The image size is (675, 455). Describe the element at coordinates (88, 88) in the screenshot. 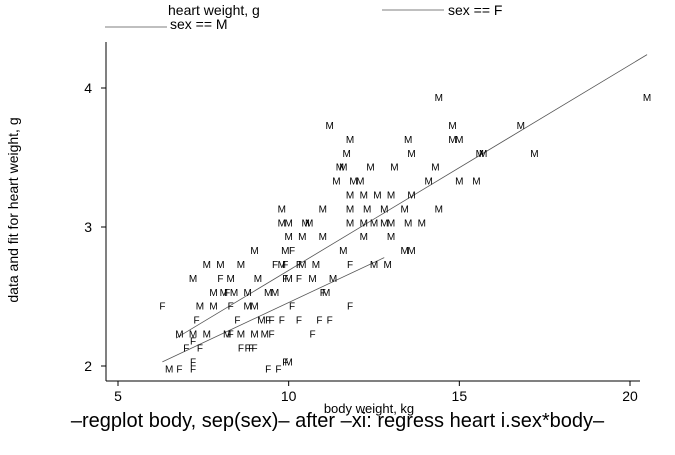

I see `y-tick-label: 4` at that location.